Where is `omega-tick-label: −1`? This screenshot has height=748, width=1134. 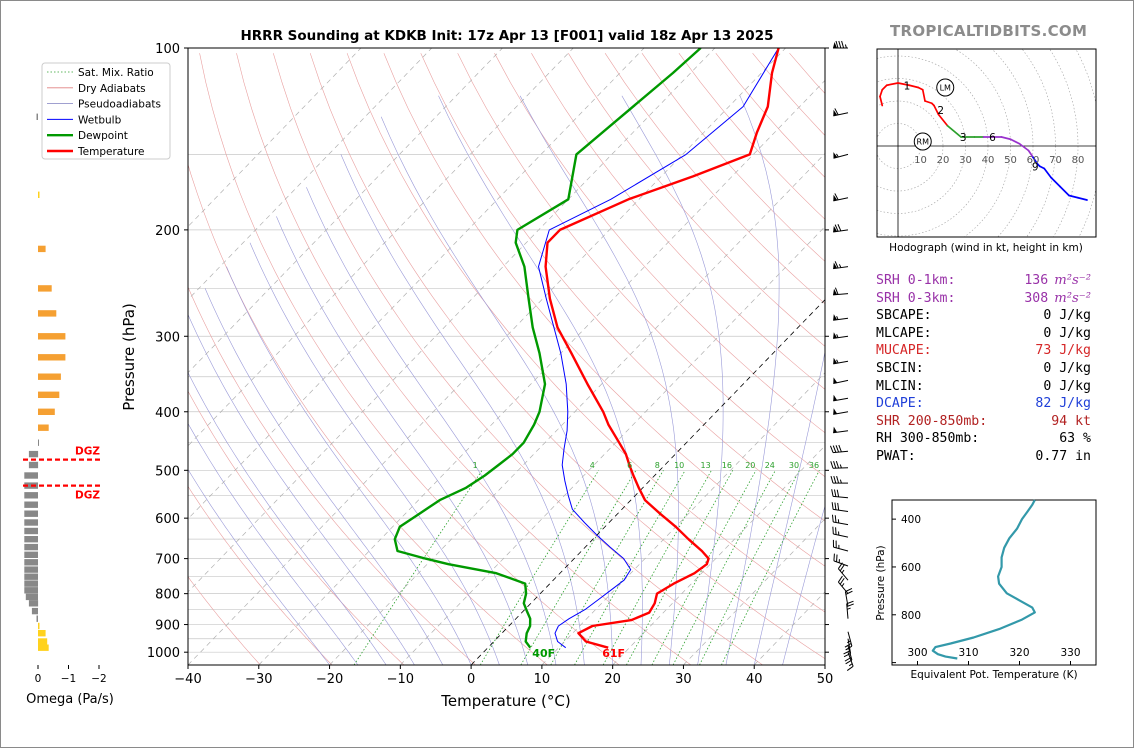
omega-tick-label: −1 is located at coordinates (68, 679).